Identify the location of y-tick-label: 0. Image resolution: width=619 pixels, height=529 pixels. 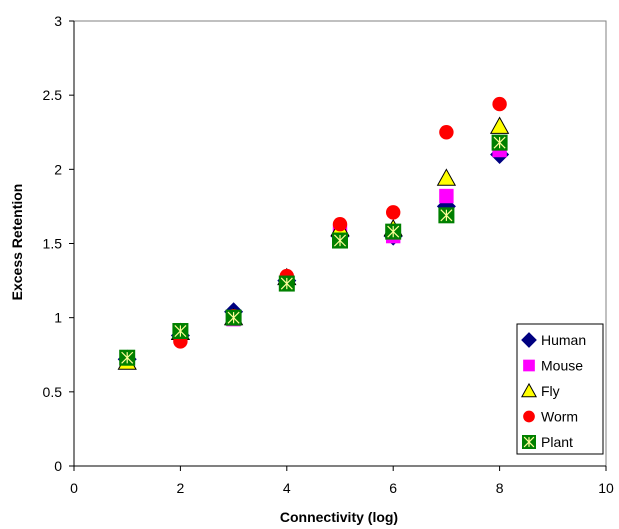
(58, 466).